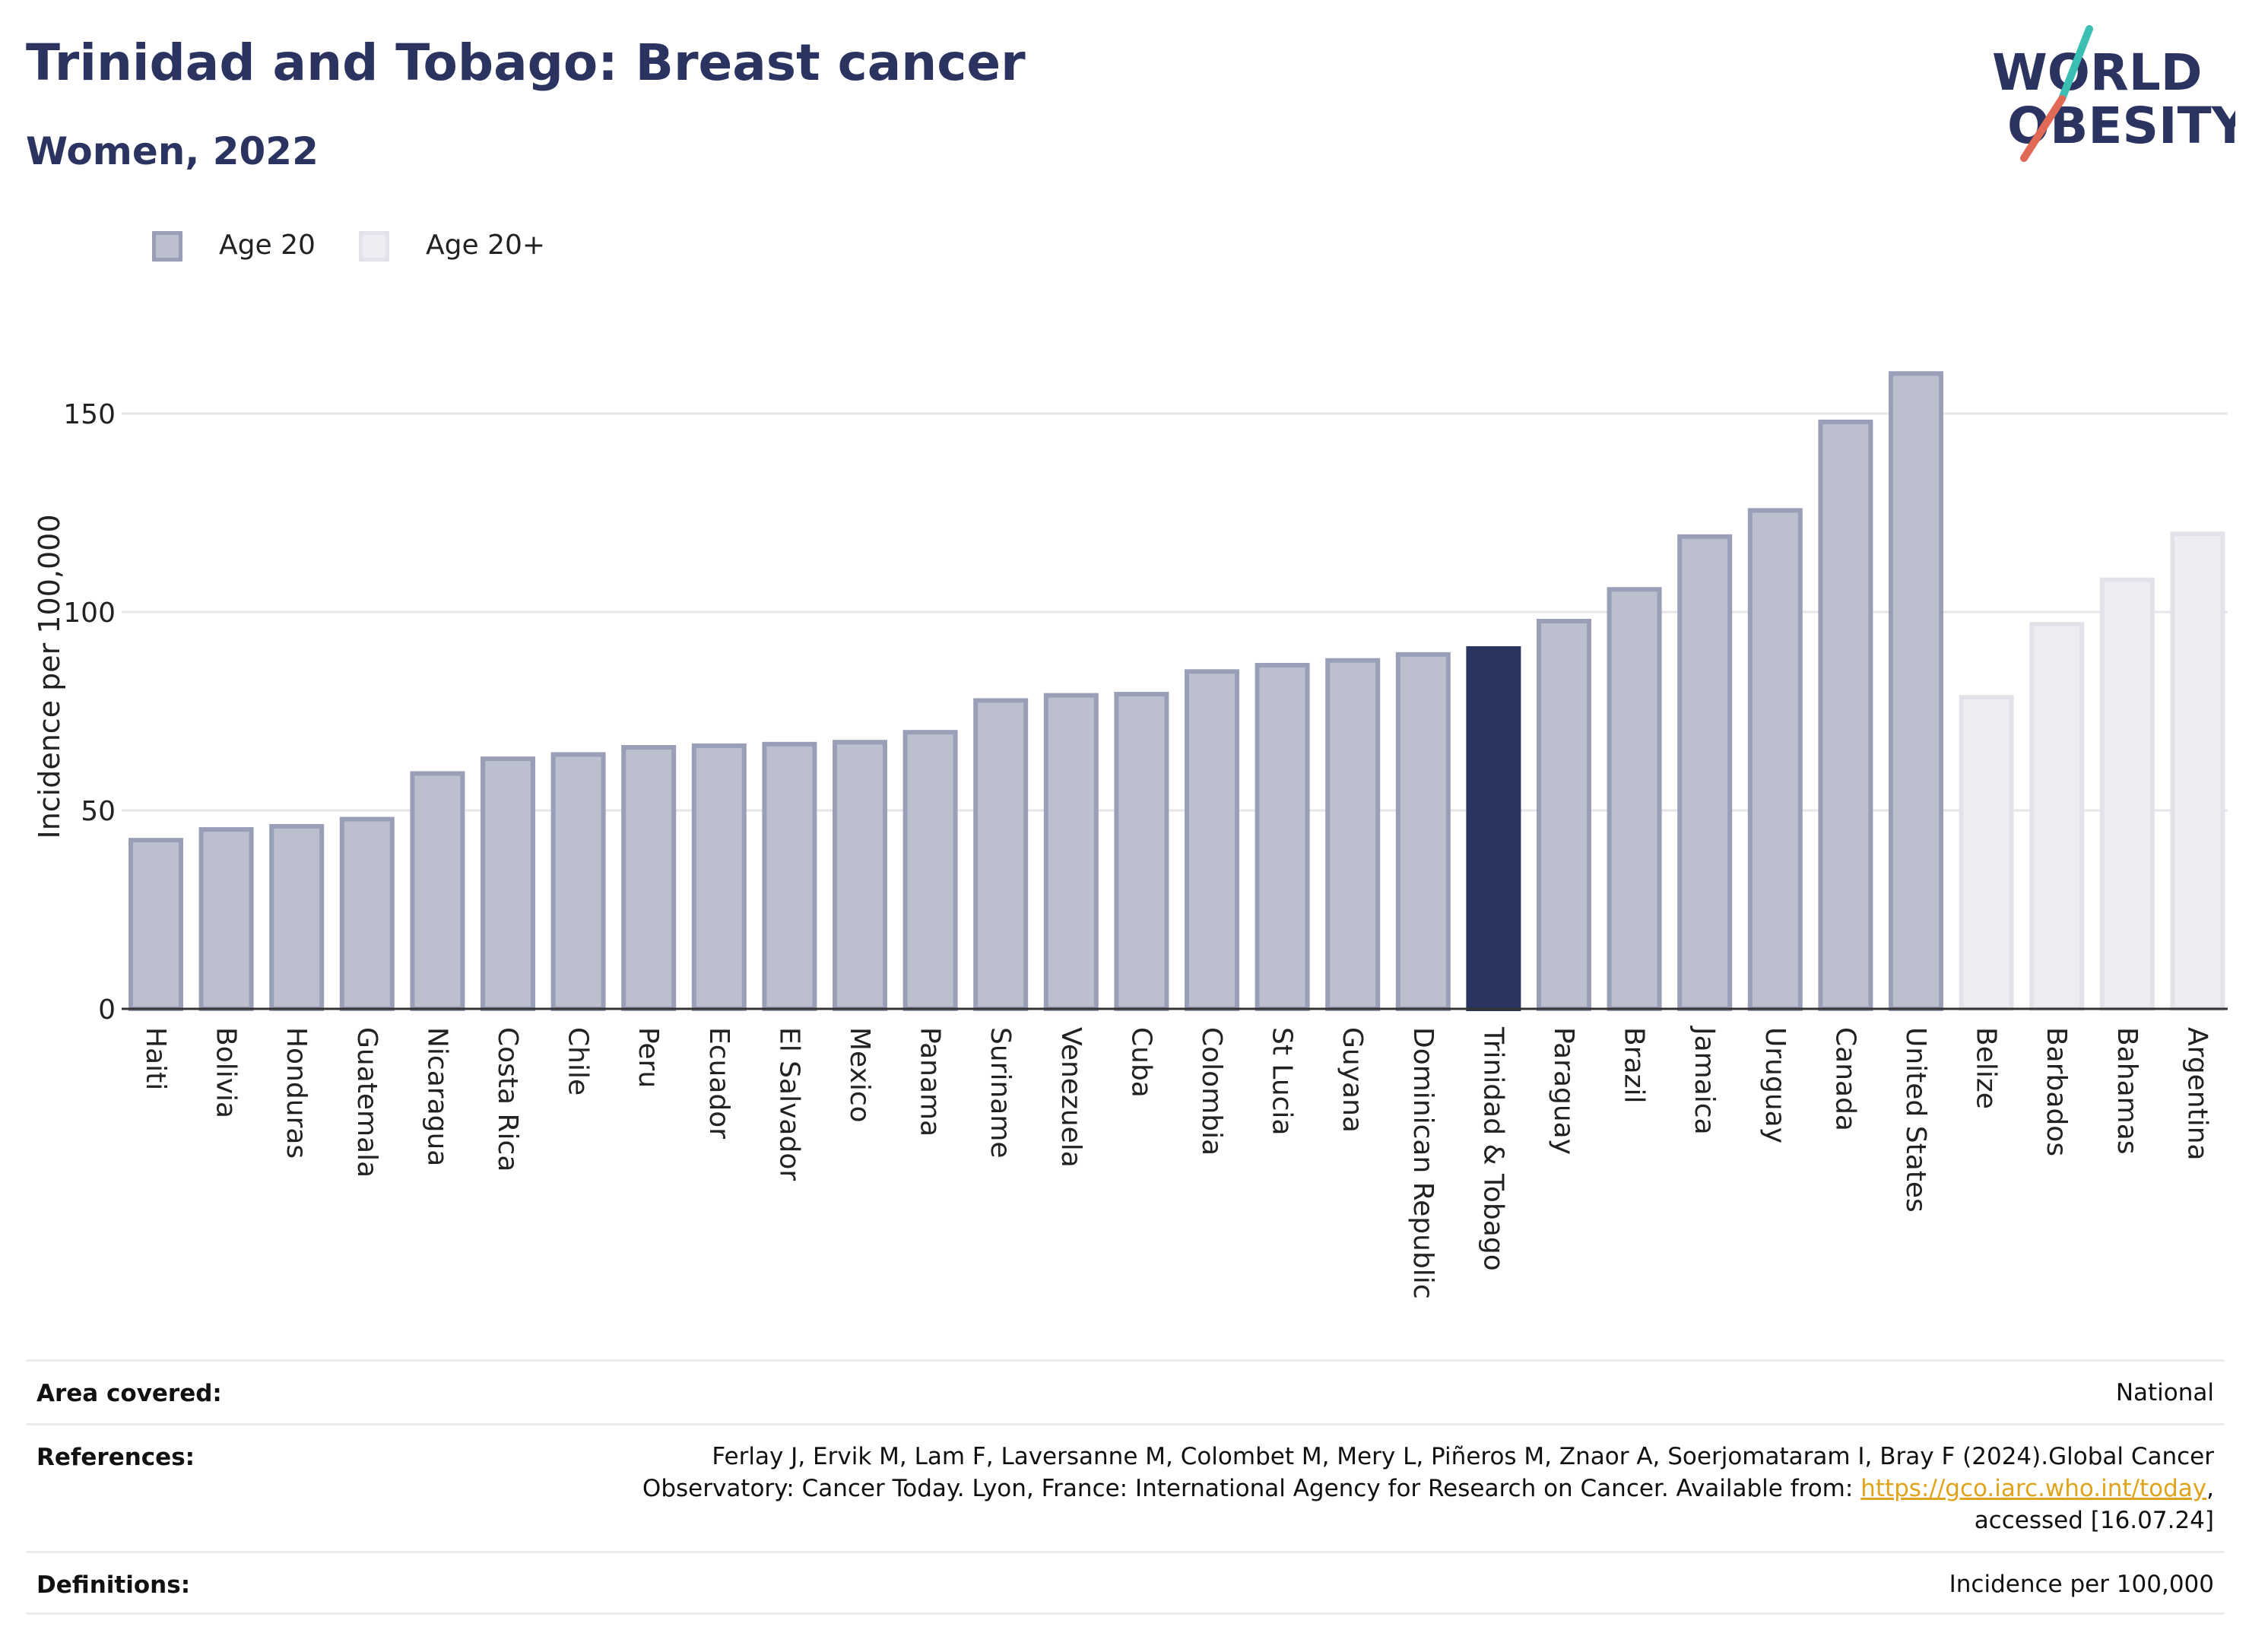 This screenshot has height=1652, width=2249. I want to click on x-tick-label: Mexico, so click(859, 1075).